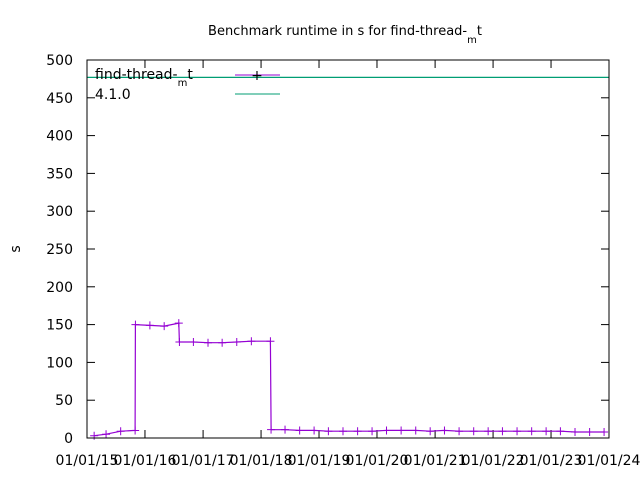  I want to click on y-tick-label: 250, so click(59, 250).